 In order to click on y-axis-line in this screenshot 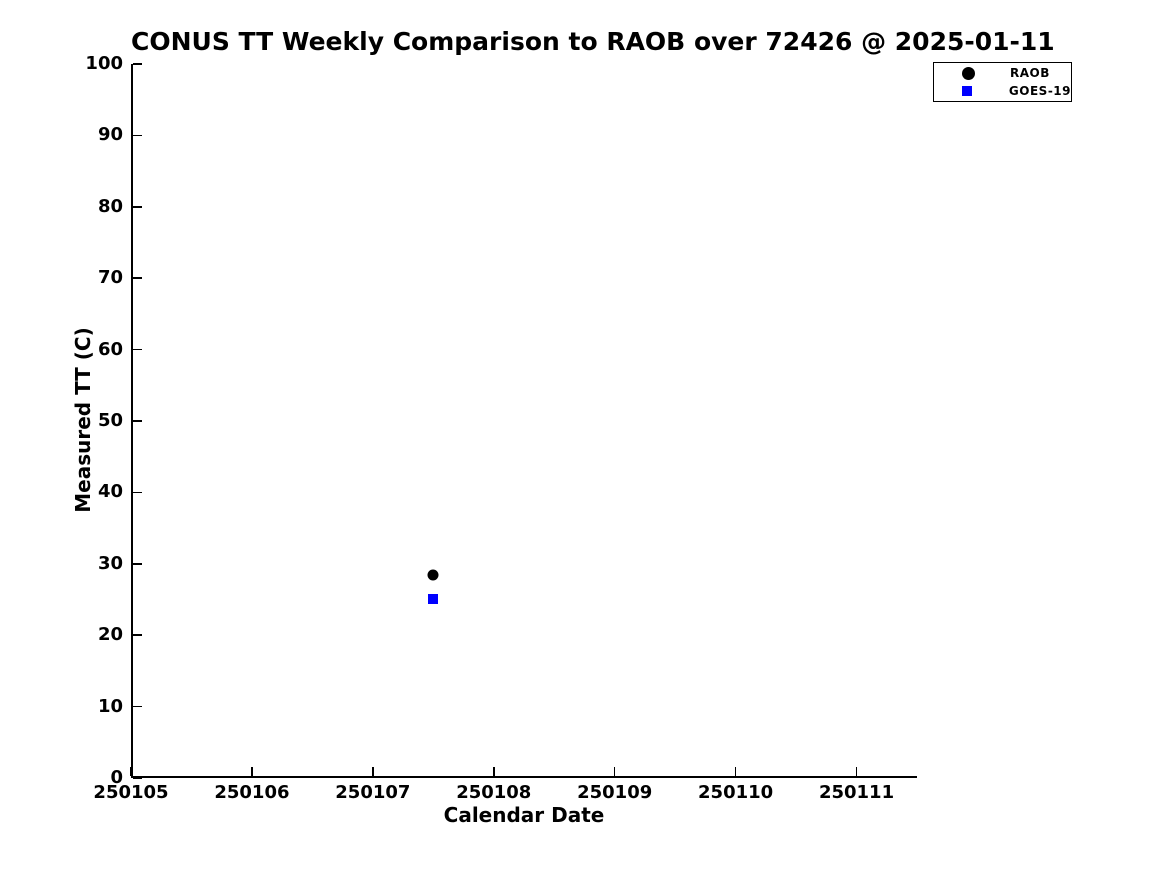, I will do `click(132, 421)`.